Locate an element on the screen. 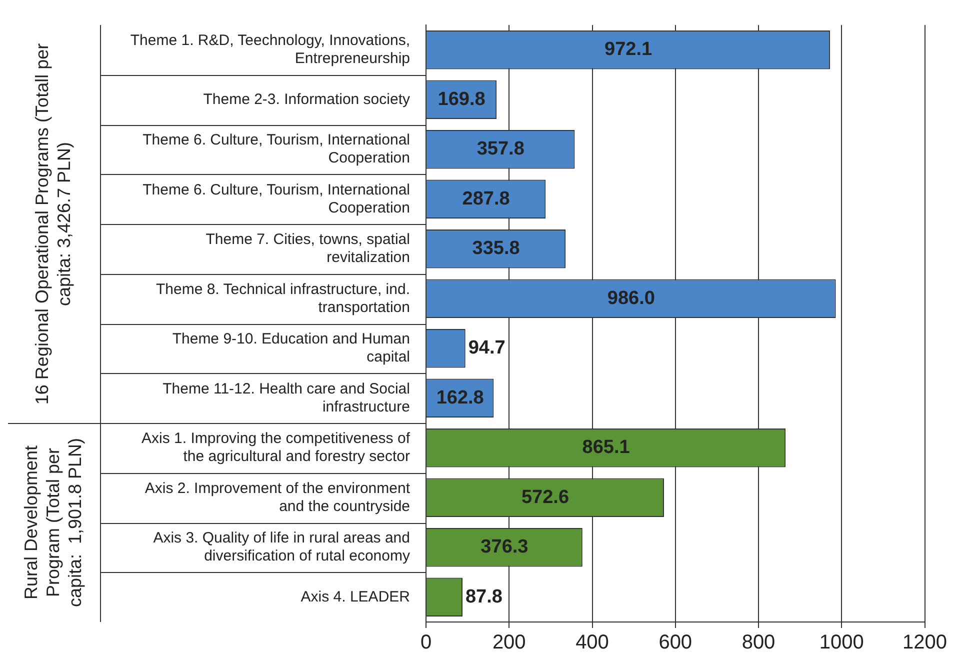 The width and height of the screenshot is (958, 667). data-label: 972.1 is located at coordinates (628, 49).